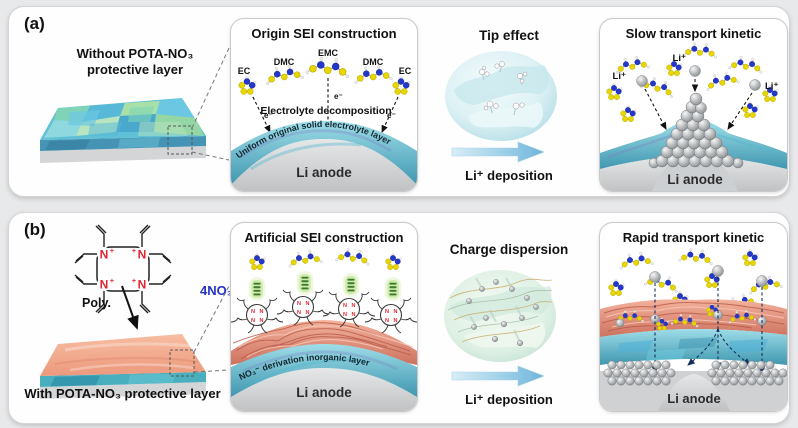 The image size is (798, 428). Describe the element at coordinates (698, 104) in the screenshot. I see `ion-arrows` at that location.